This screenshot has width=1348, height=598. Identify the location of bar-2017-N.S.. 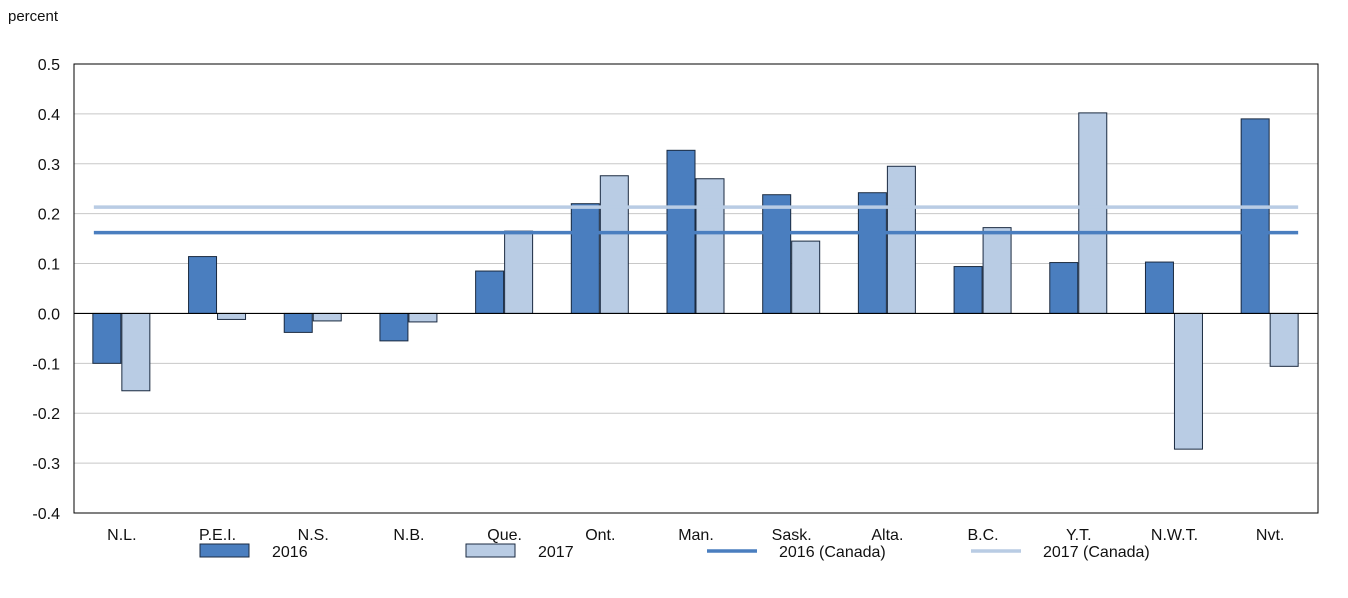
(327, 317).